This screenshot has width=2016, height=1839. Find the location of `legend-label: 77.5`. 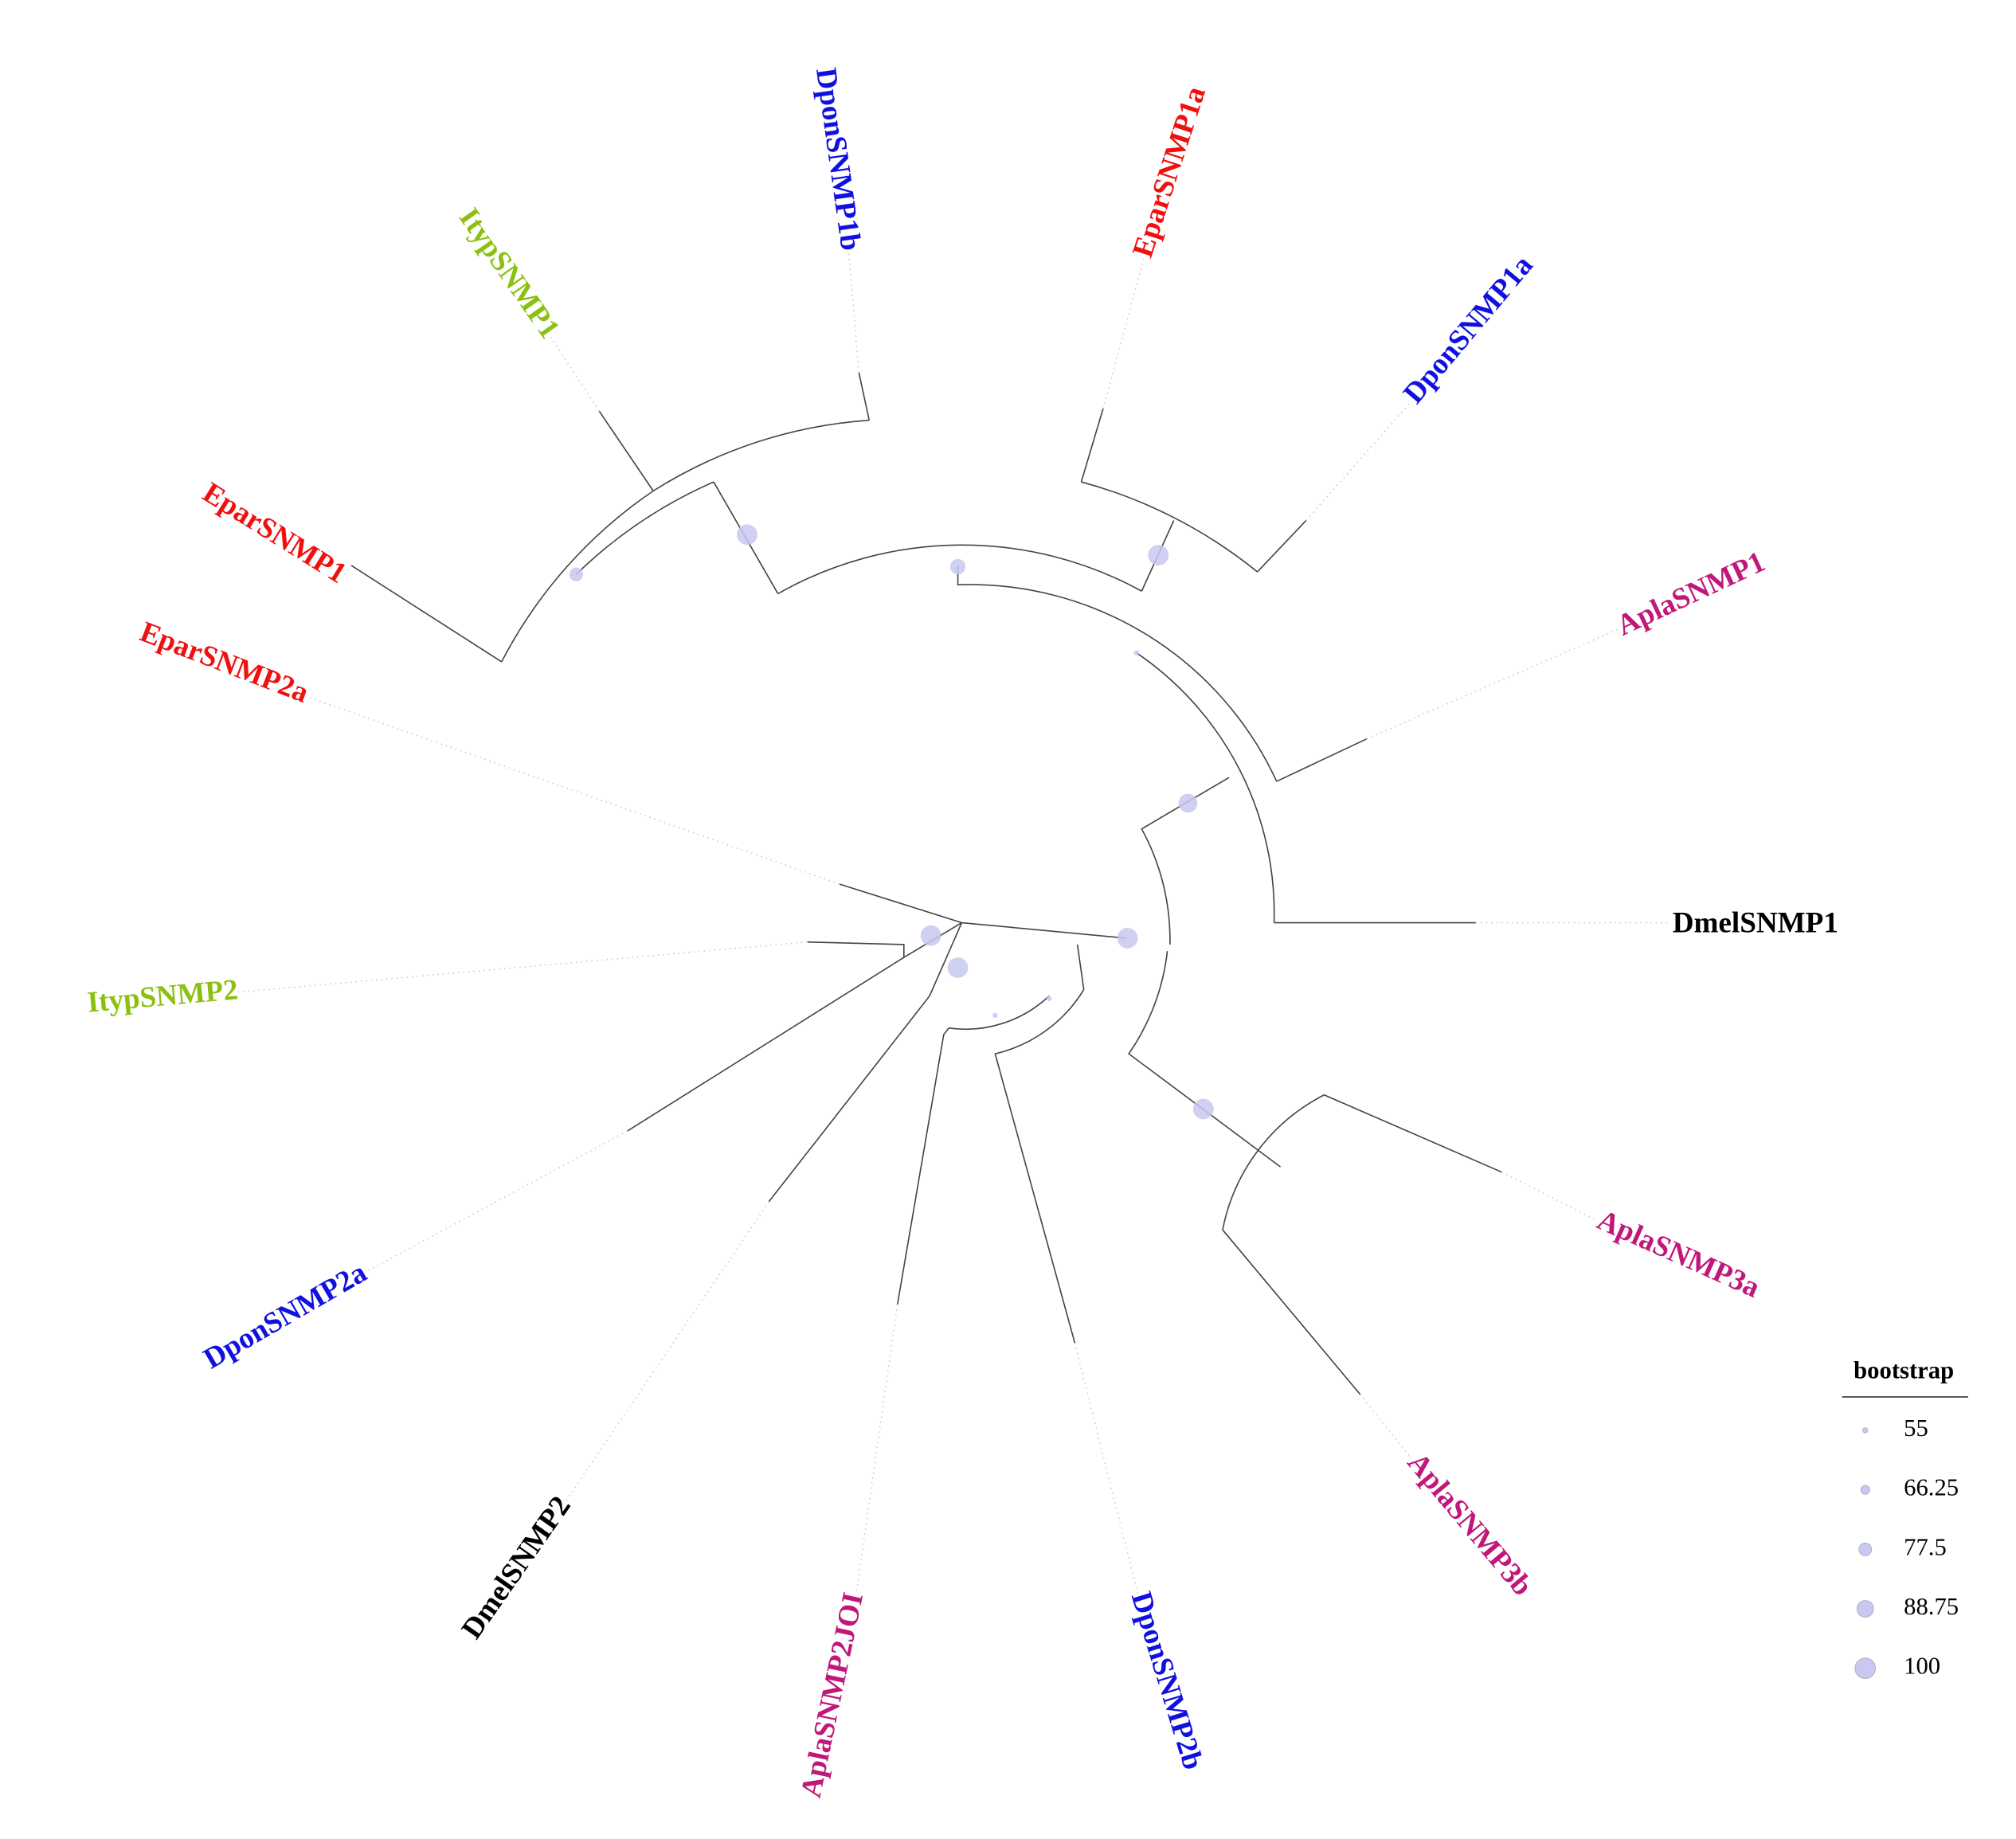

legend-label: 77.5 is located at coordinates (1926, 1546).